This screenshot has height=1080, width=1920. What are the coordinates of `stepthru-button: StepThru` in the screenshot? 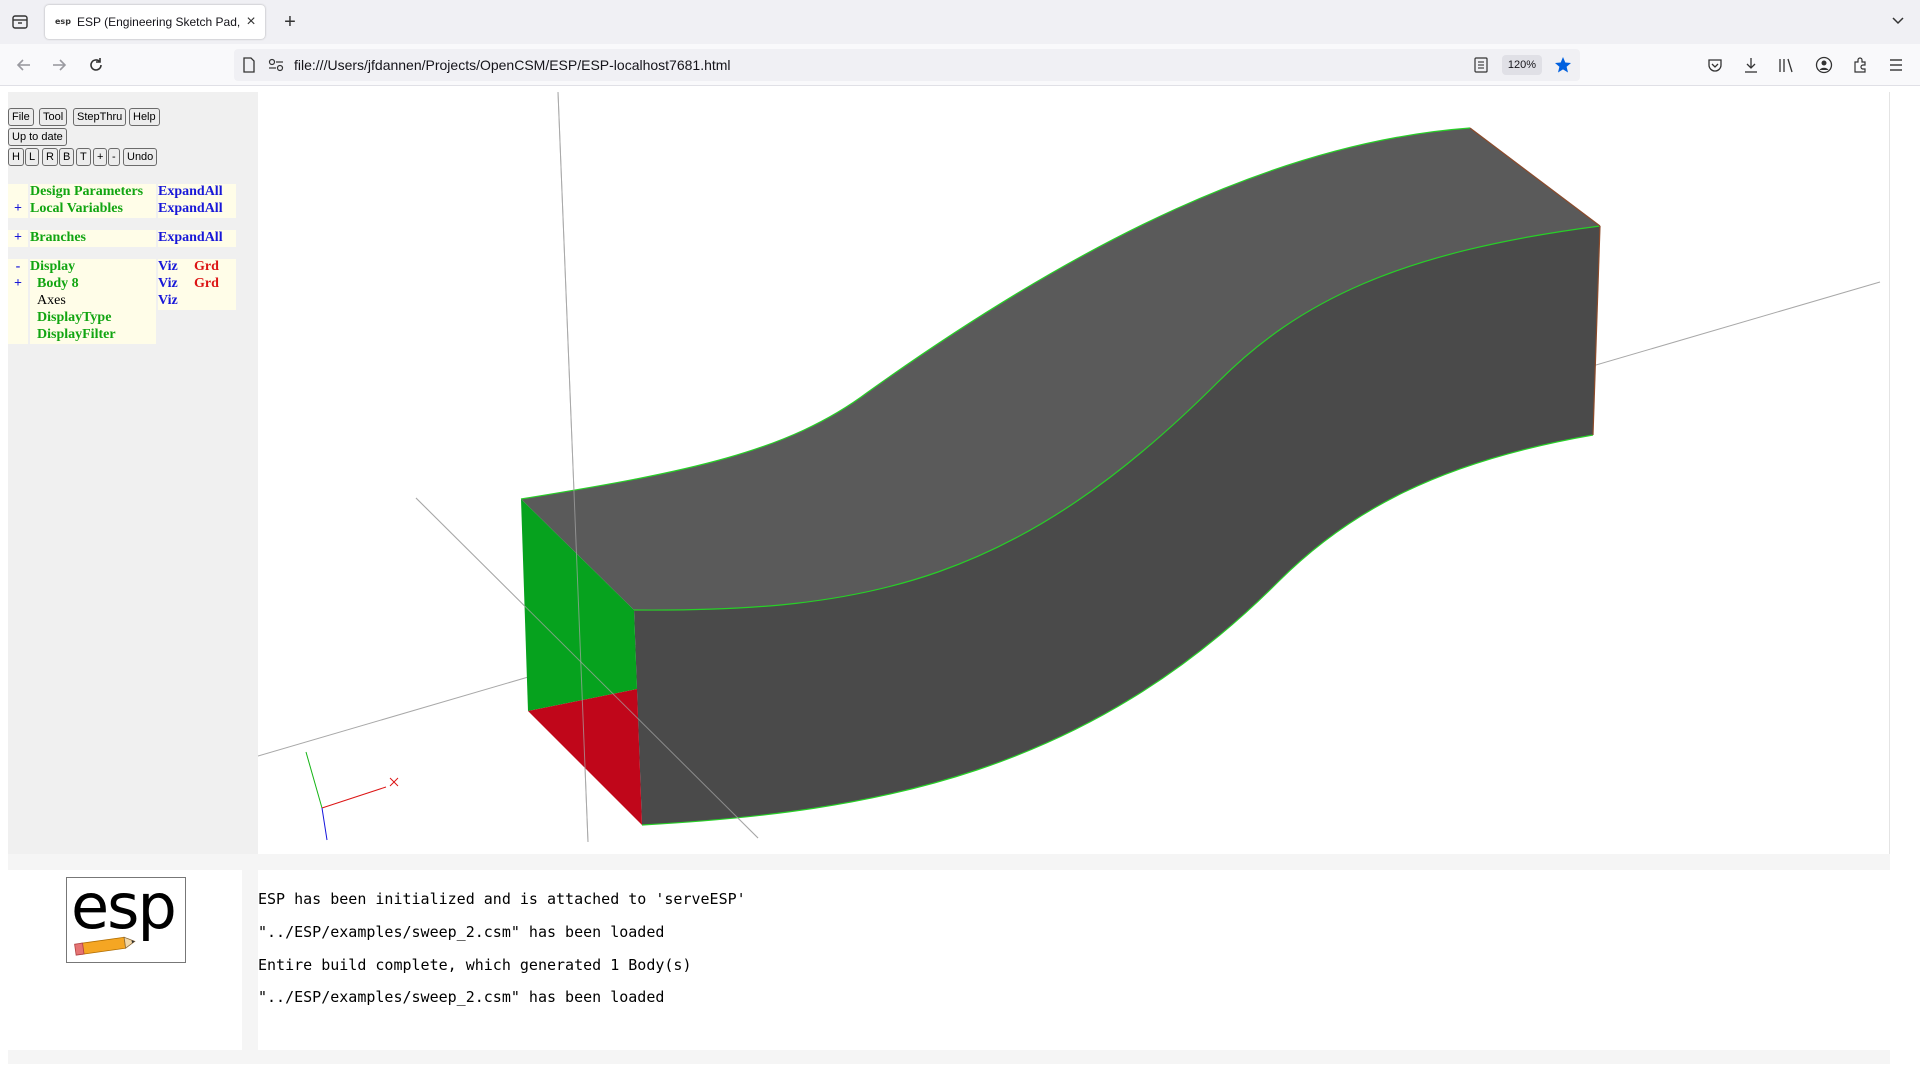 It's located at (100, 117).